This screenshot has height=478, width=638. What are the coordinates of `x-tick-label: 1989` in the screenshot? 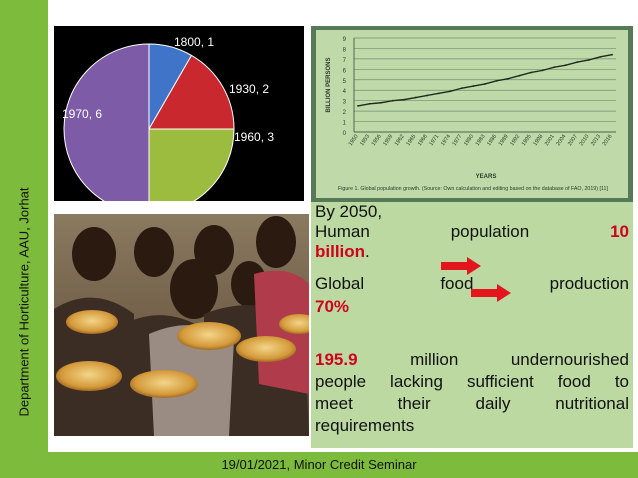 It's located at (504, 140).